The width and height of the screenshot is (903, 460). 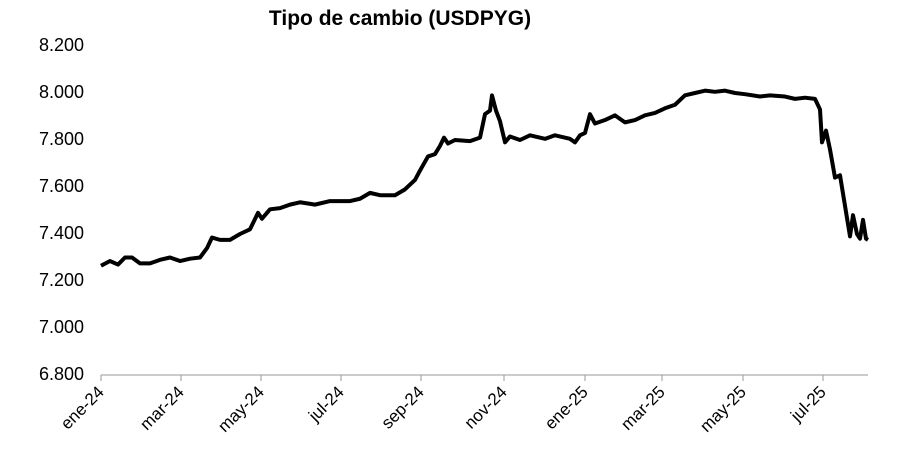 What do you see at coordinates (326, 404) in the screenshot?
I see `x-tick-label: jul-24` at bounding box center [326, 404].